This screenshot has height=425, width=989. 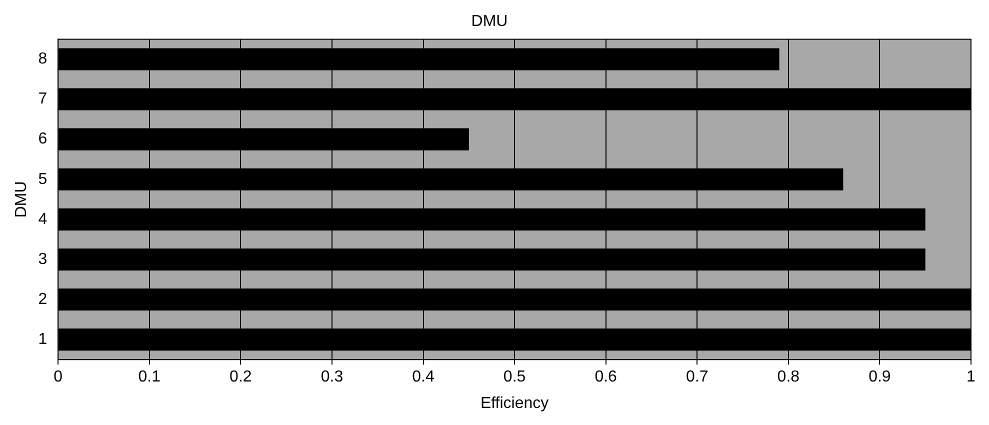 I want to click on x-tick-label: 0.9, so click(x=879, y=377).